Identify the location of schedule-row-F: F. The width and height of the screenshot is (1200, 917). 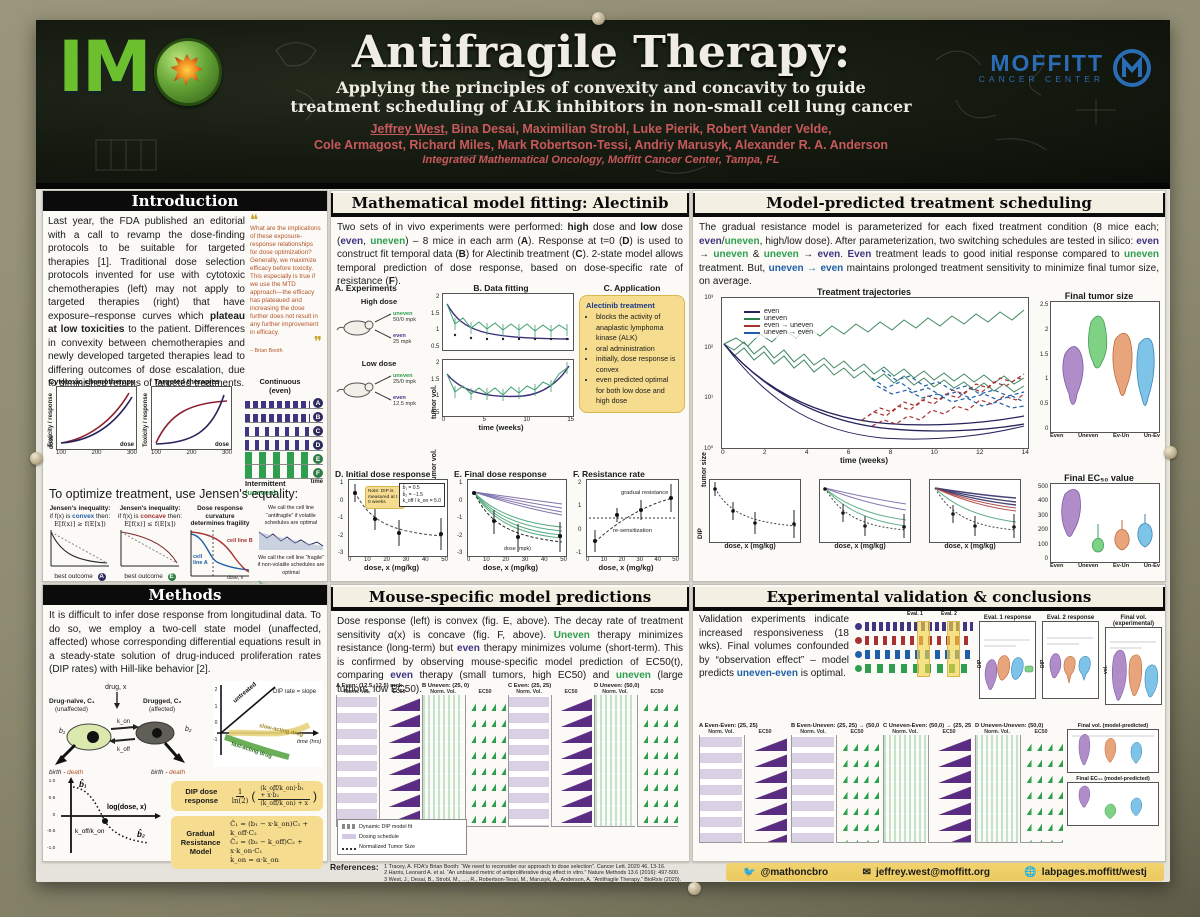
(284, 472).